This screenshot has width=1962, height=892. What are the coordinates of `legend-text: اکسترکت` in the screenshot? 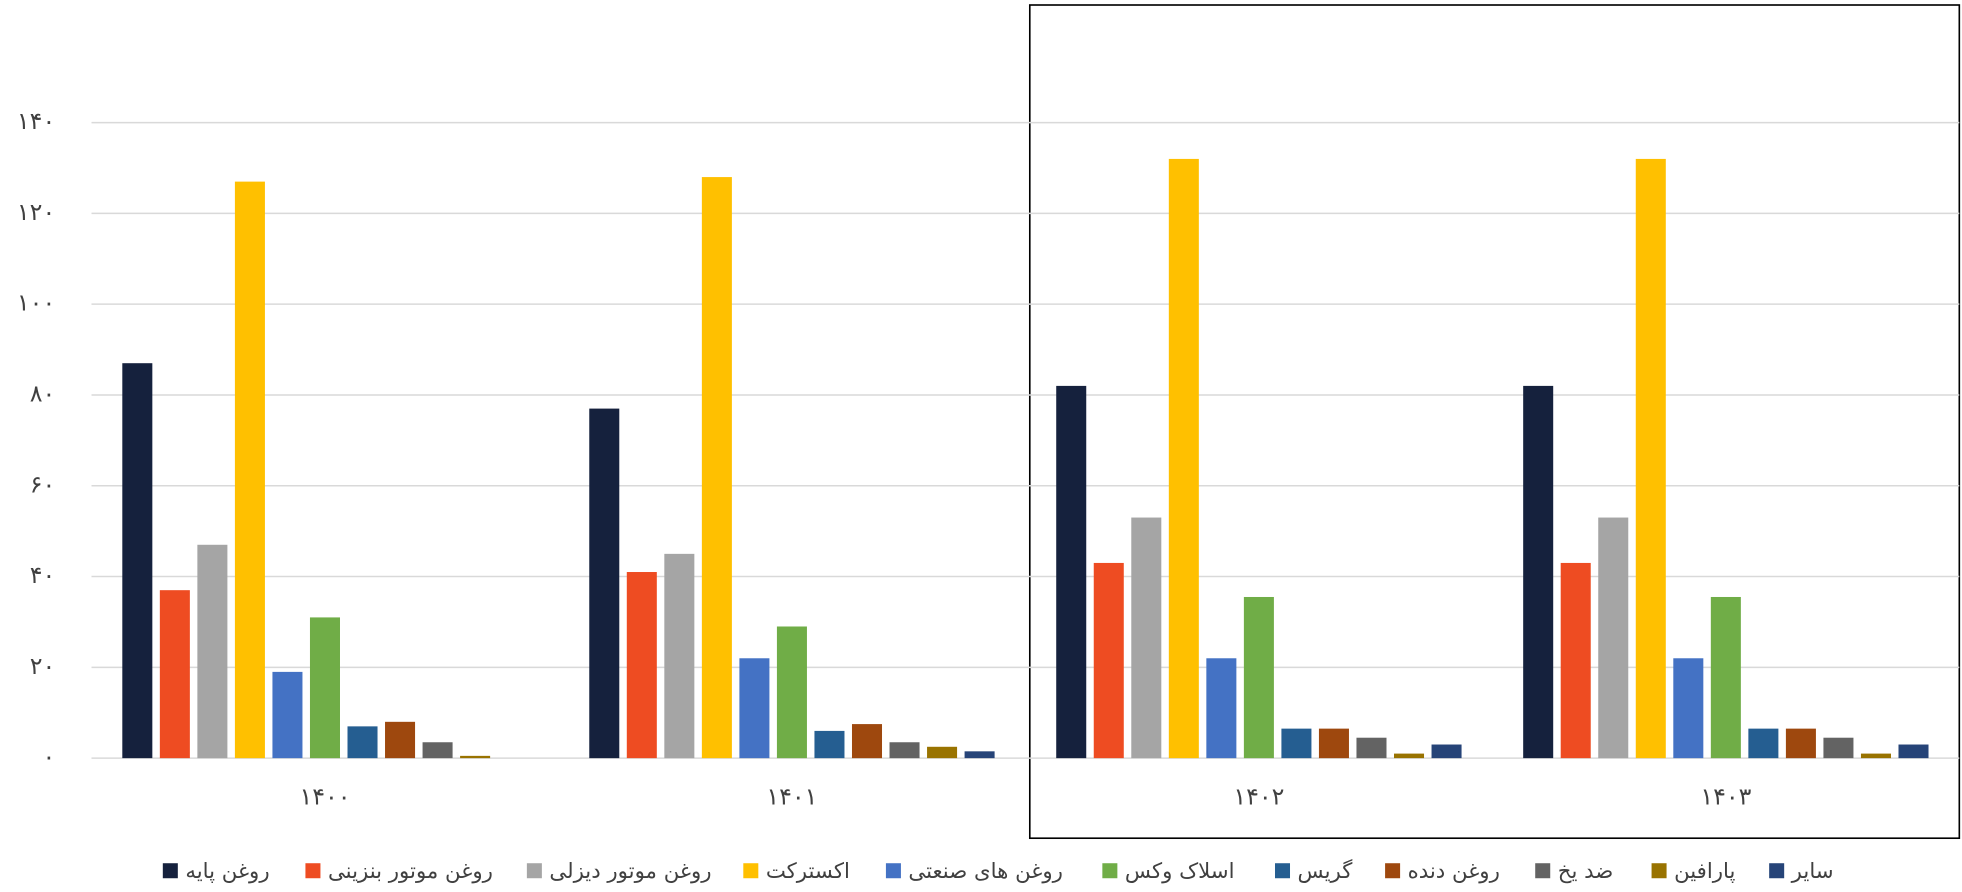 It's located at (808, 871).